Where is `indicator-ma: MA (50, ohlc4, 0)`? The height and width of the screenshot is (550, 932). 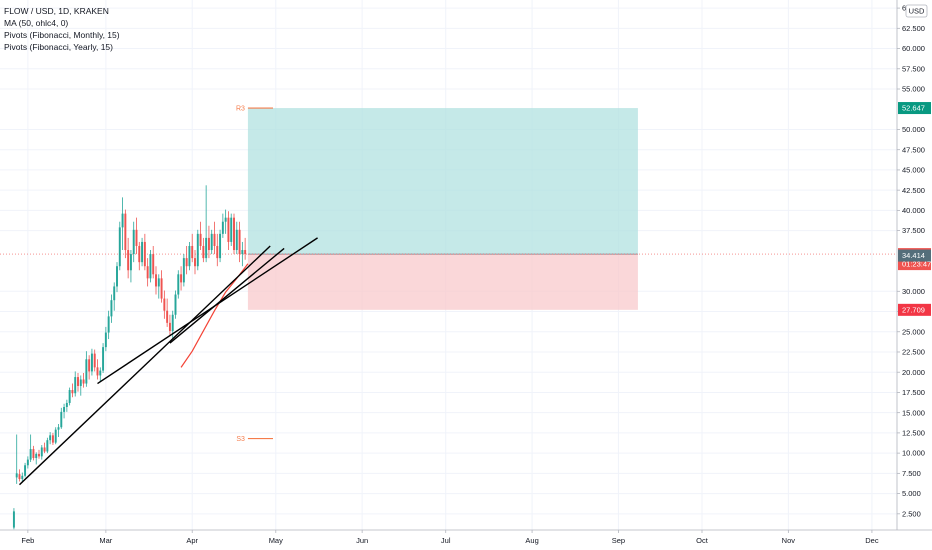 indicator-ma: MA (50, ohlc4, 0) is located at coordinates (36, 23).